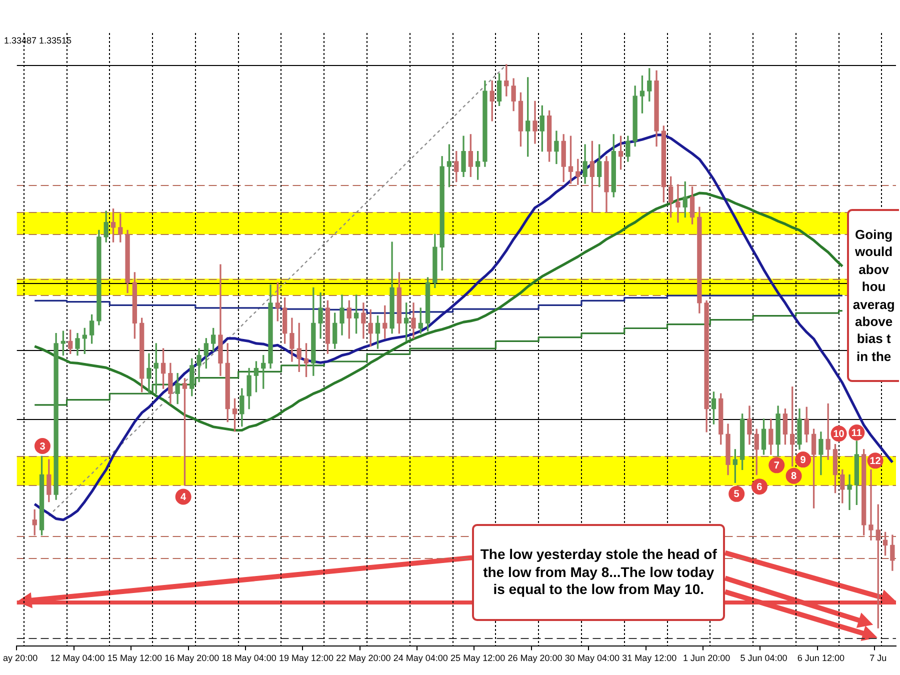 The height and width of the screenshot is (675, 900). What do you see at coordinates (478, 658) in the screenshot?
I see `x-tick-label: 25 May 12:00` at bounding box center [478, 658].